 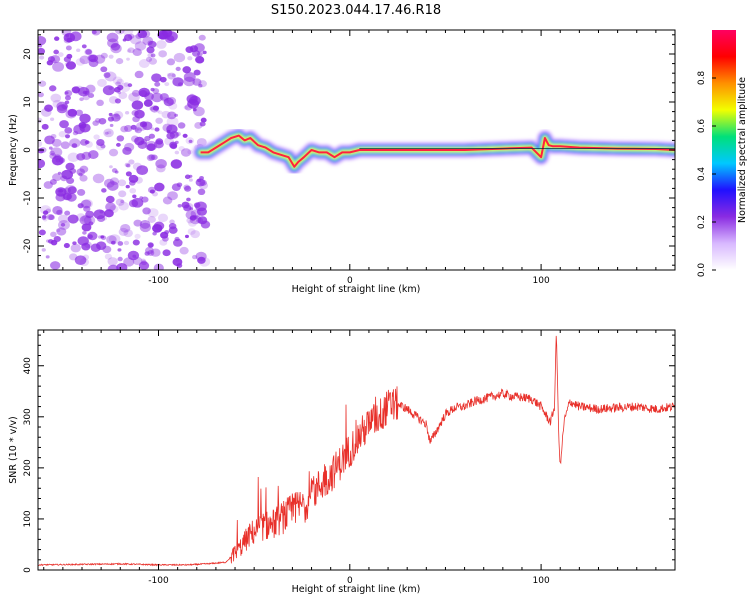 I want to click on y-tick-label: -20, so click(x=28, y=245).